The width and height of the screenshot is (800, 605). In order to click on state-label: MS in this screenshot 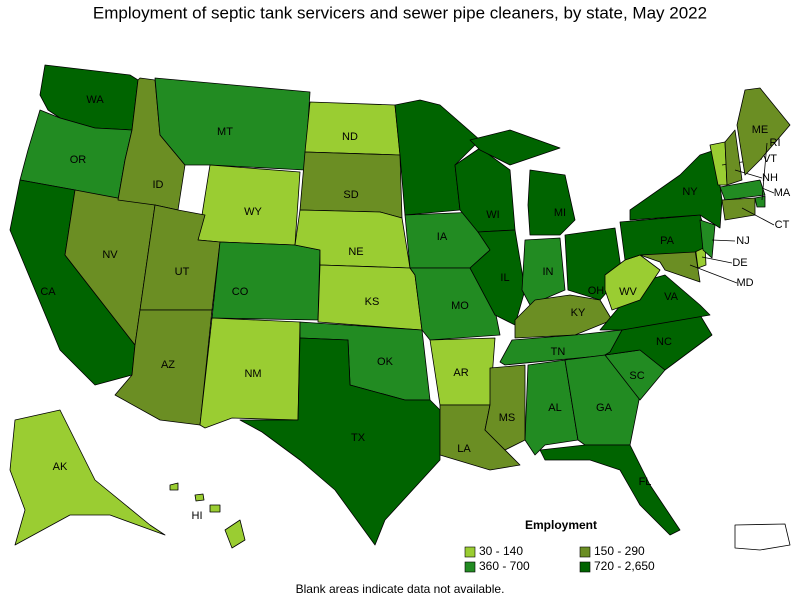, I will do `click(507, 418)`.